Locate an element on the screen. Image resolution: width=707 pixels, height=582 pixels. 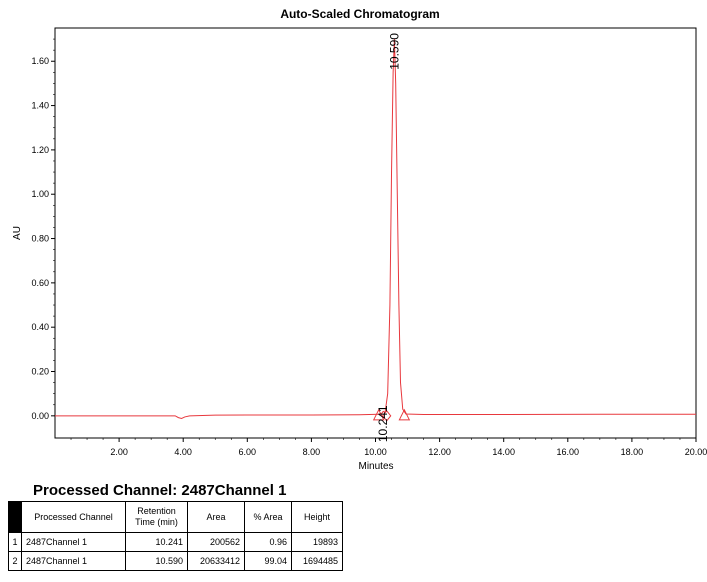
y-tick-label: 1.60 is located at coordinates (40, 61).